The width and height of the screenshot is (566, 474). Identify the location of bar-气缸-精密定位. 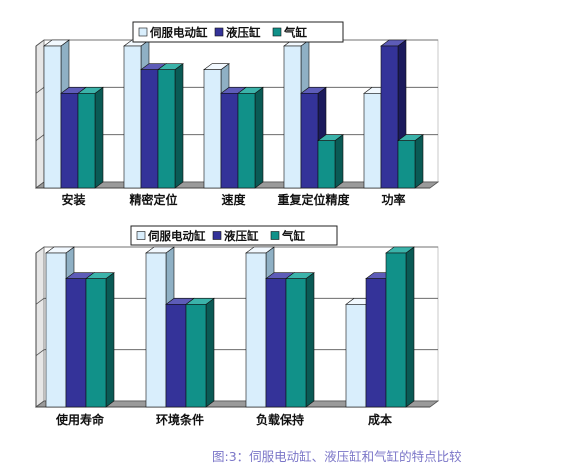
(170, 126).